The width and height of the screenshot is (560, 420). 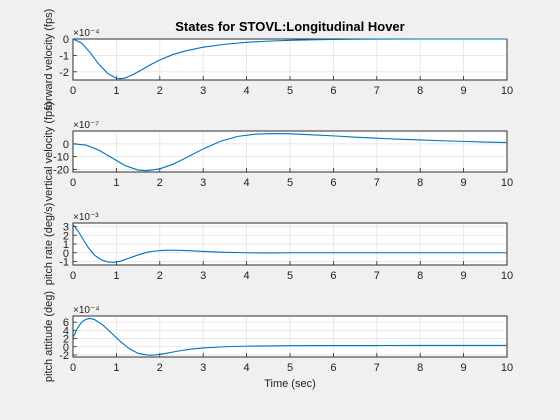 What do you see at coordinates (49, 152) in the screenshot?
I see `y-axis-label: vertical velocity (fps)` at bounding box center [49, 152].